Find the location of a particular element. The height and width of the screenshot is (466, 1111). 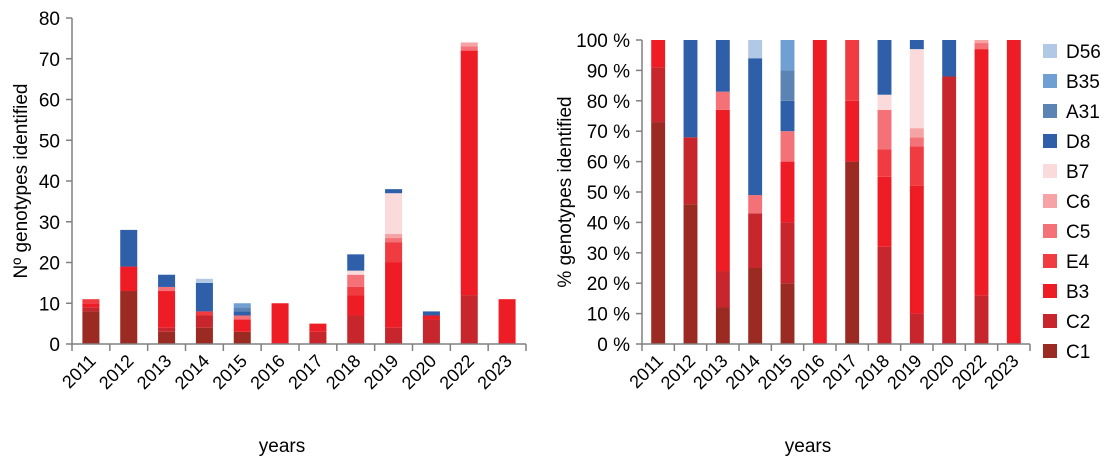

y-tick-label: 20 % is located at coordinates (608, 284).